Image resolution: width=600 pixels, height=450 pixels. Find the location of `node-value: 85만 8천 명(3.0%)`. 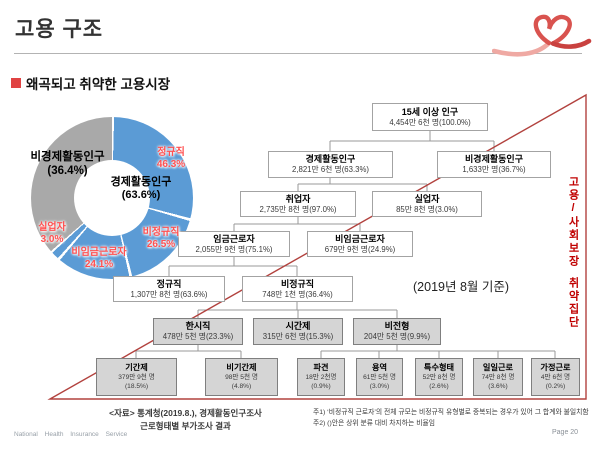

node-value: 85만 8천 명(3.0%) is located at coordinates (427, 209).